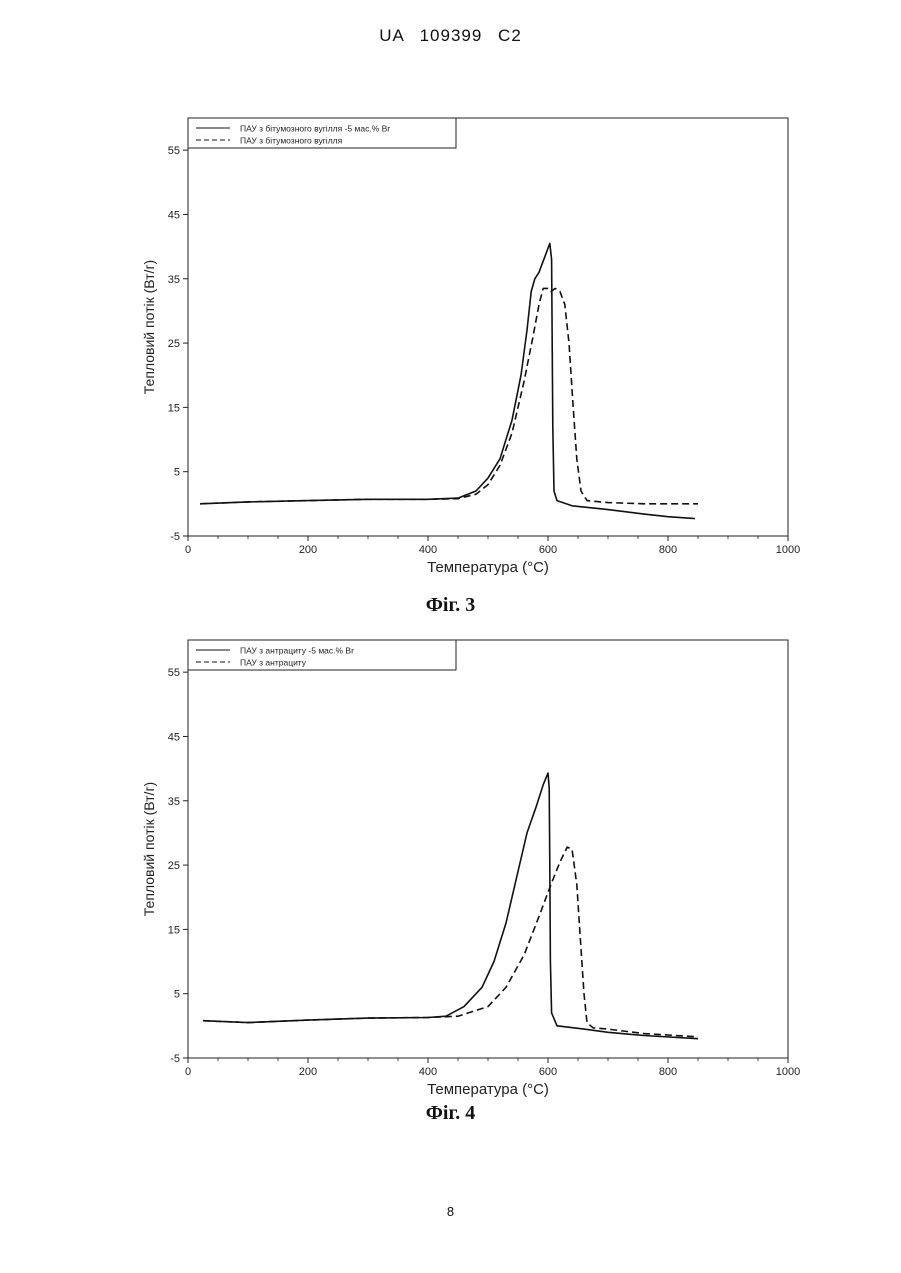  What do you see at coordinates (273, 663) in the screenshot?
I see `legend-entry-2: ПАУ з антрациту` at bounding box center [273, 663].